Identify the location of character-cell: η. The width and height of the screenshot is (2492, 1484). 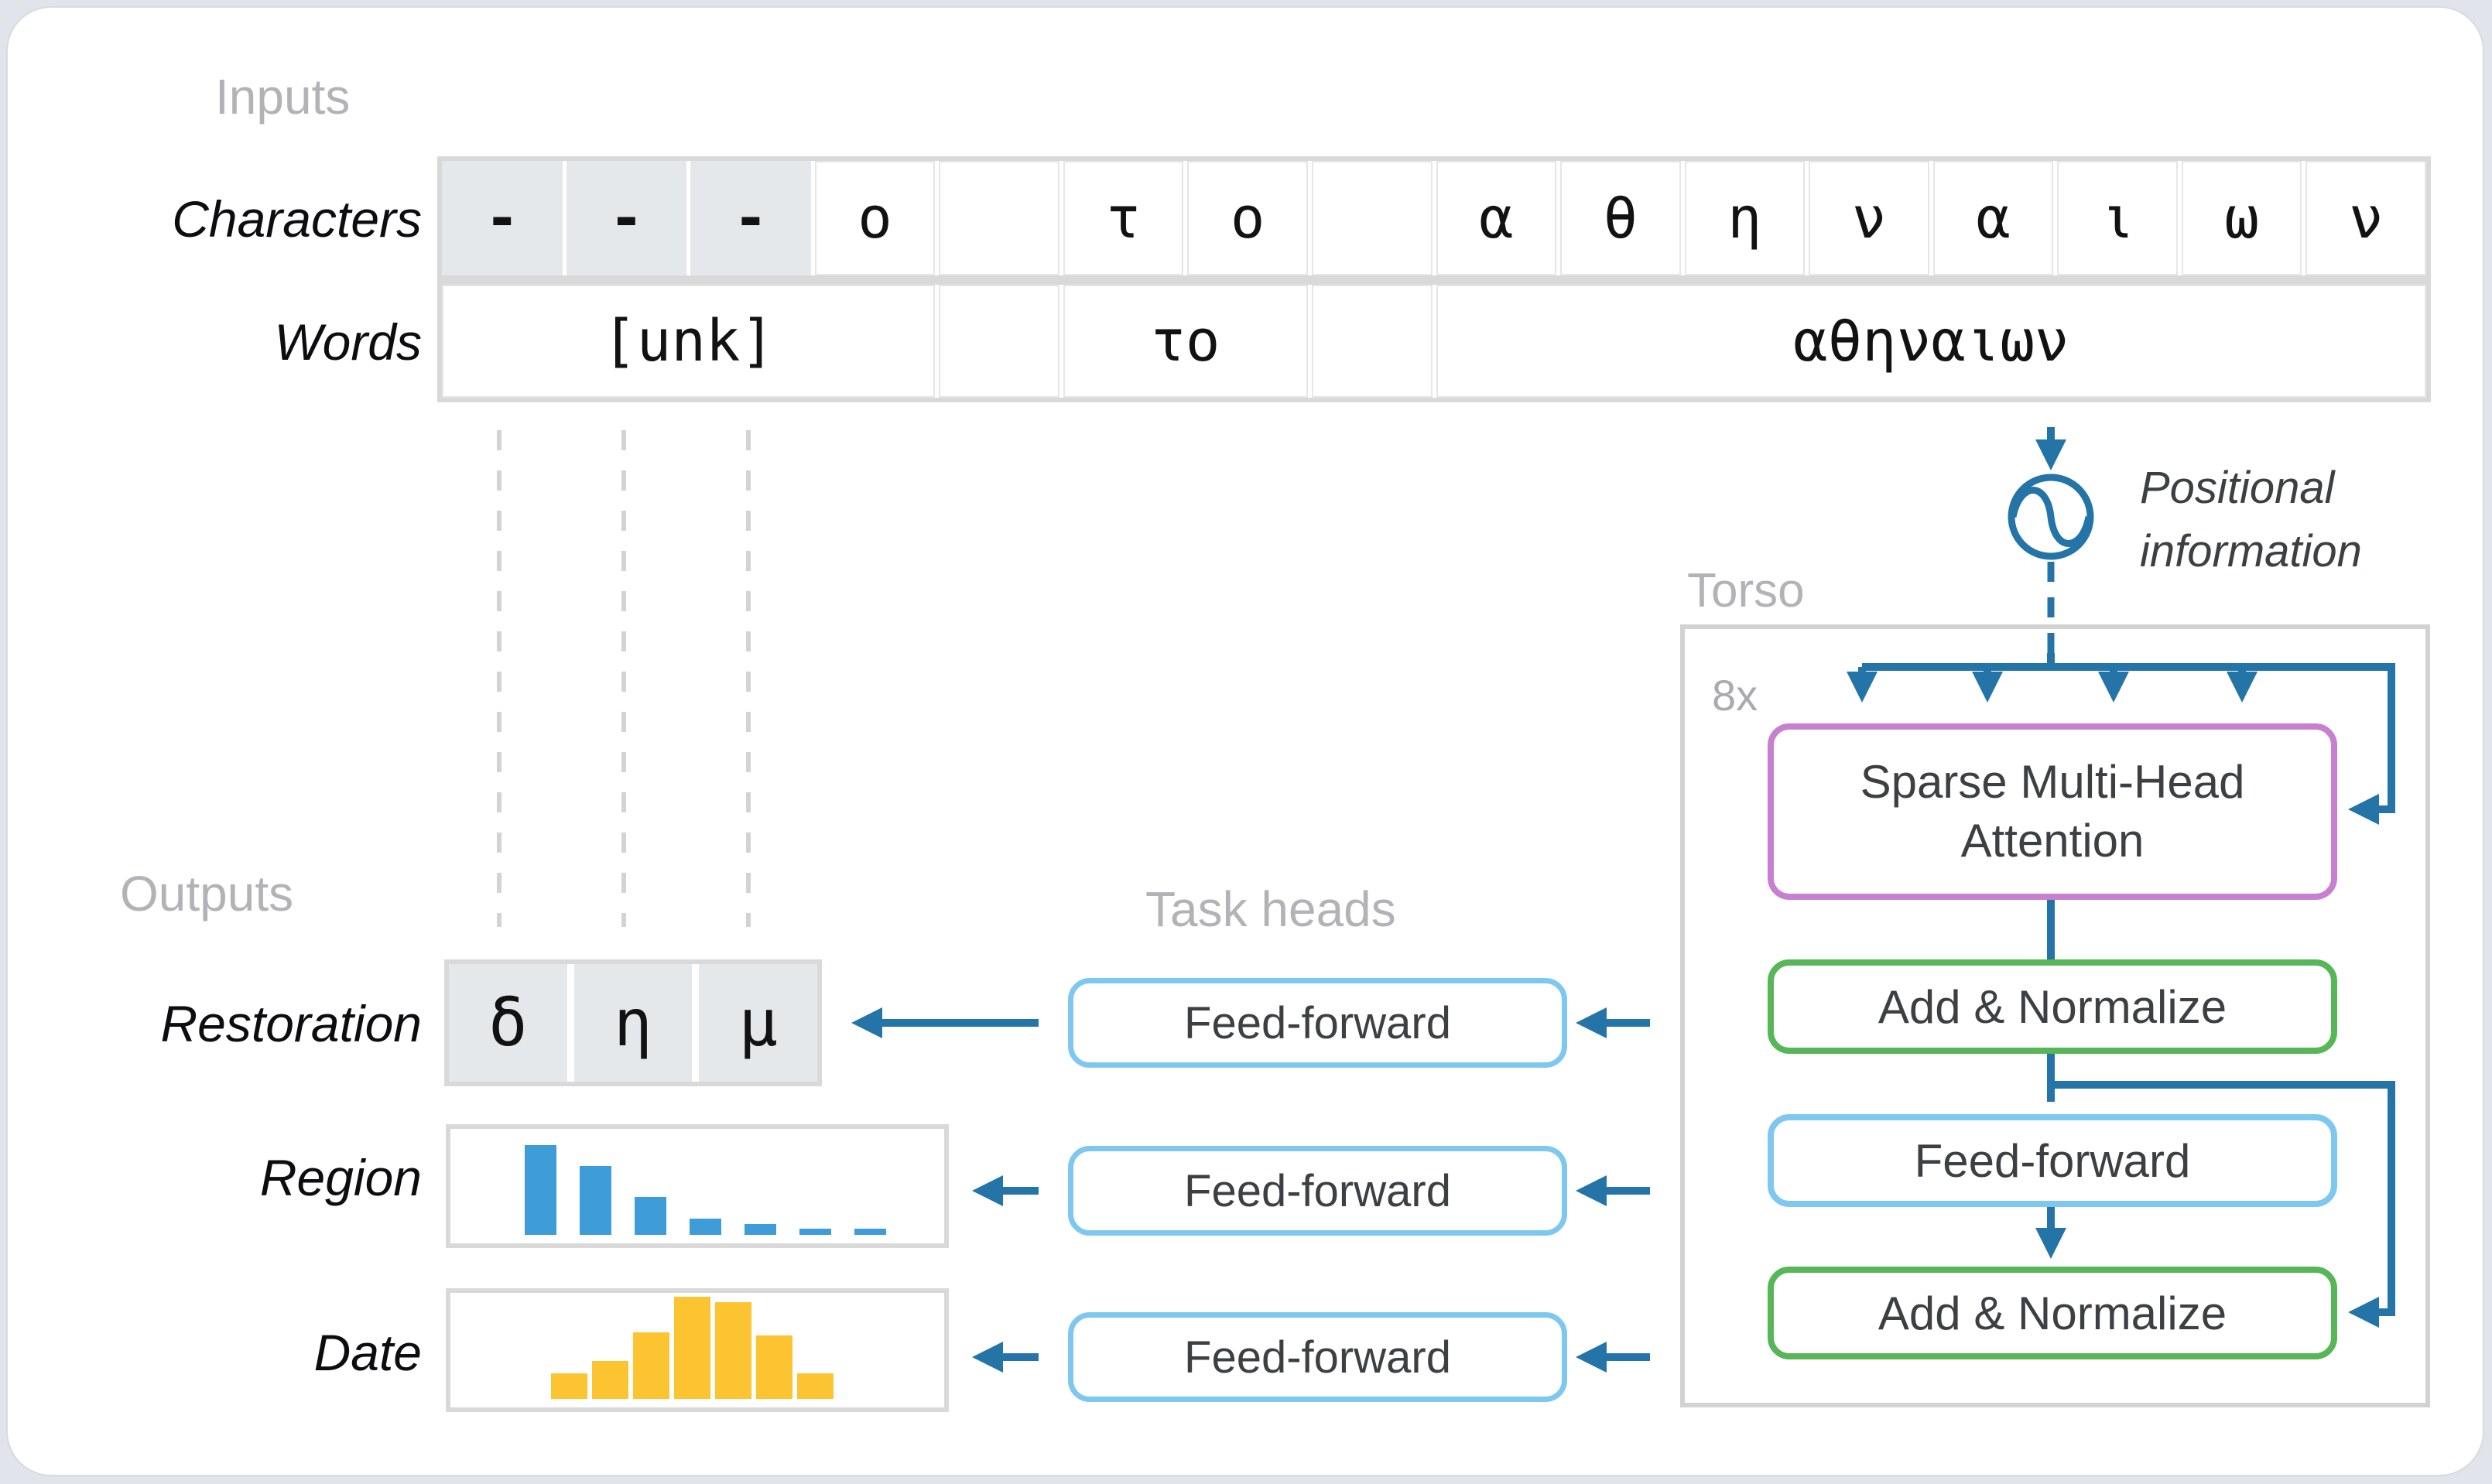
(1745, 218).